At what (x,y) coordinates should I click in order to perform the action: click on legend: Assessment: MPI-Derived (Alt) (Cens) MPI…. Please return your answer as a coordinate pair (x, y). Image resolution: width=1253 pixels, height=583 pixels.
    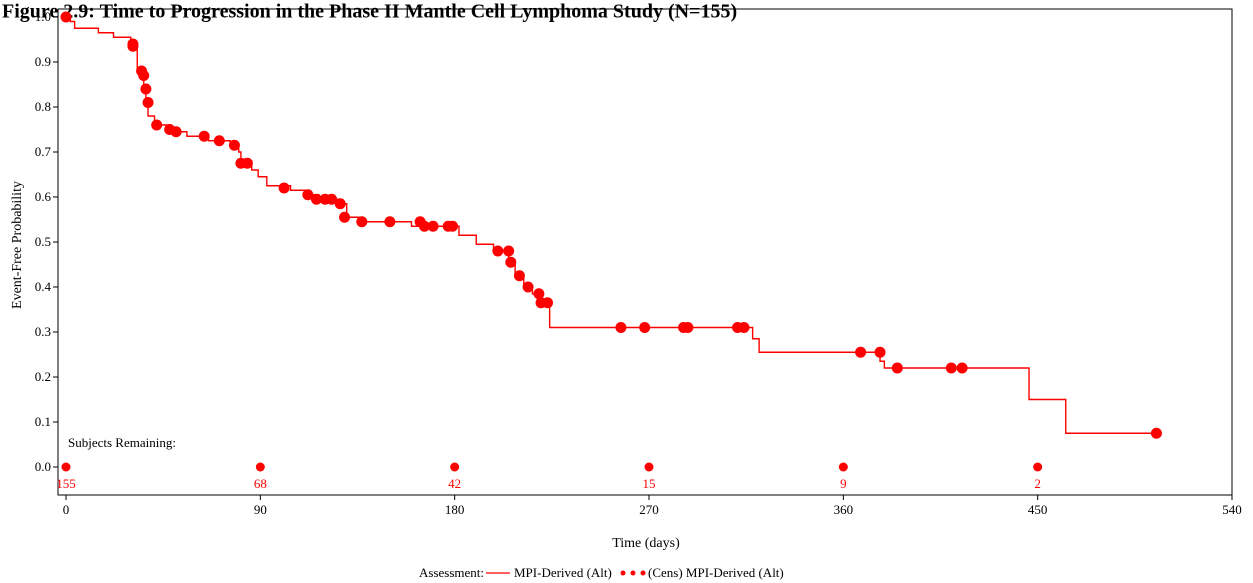
    Looking at the image, I should click on (601, 572).